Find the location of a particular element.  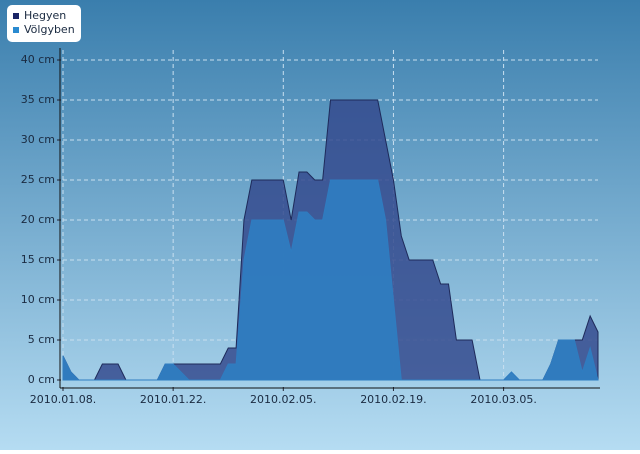

x-tick-label: 2010.02.19. is located at coordinates (393, 399).